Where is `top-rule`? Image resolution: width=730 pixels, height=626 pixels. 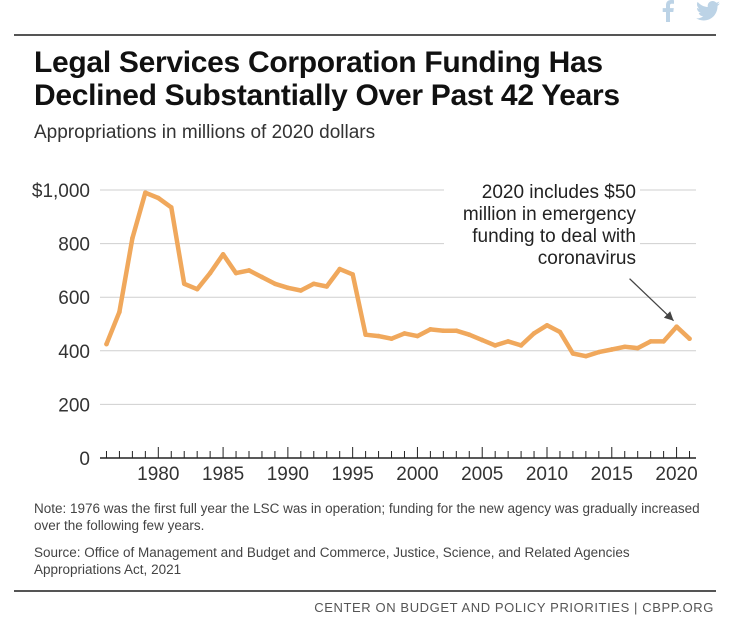
top-rule is located at coordinates (365, 35).